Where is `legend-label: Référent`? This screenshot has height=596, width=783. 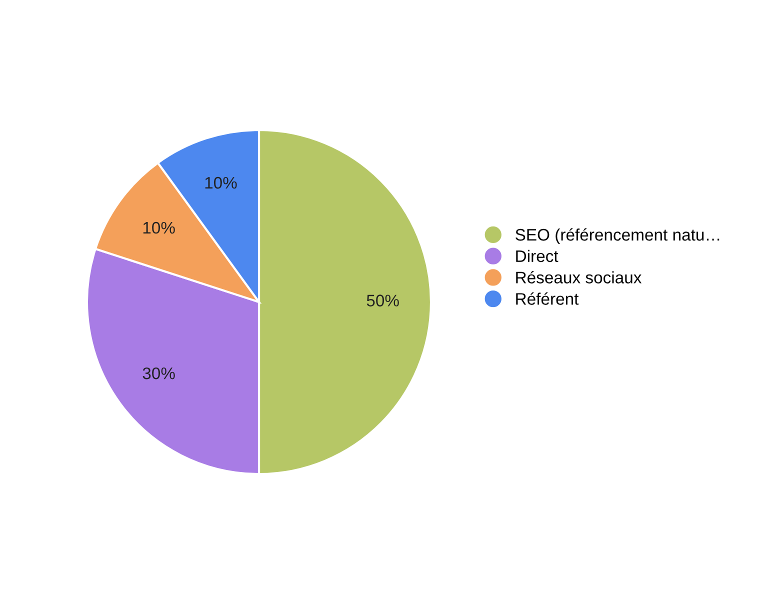 legend-label: Référent is located at coordinates (547, 298).